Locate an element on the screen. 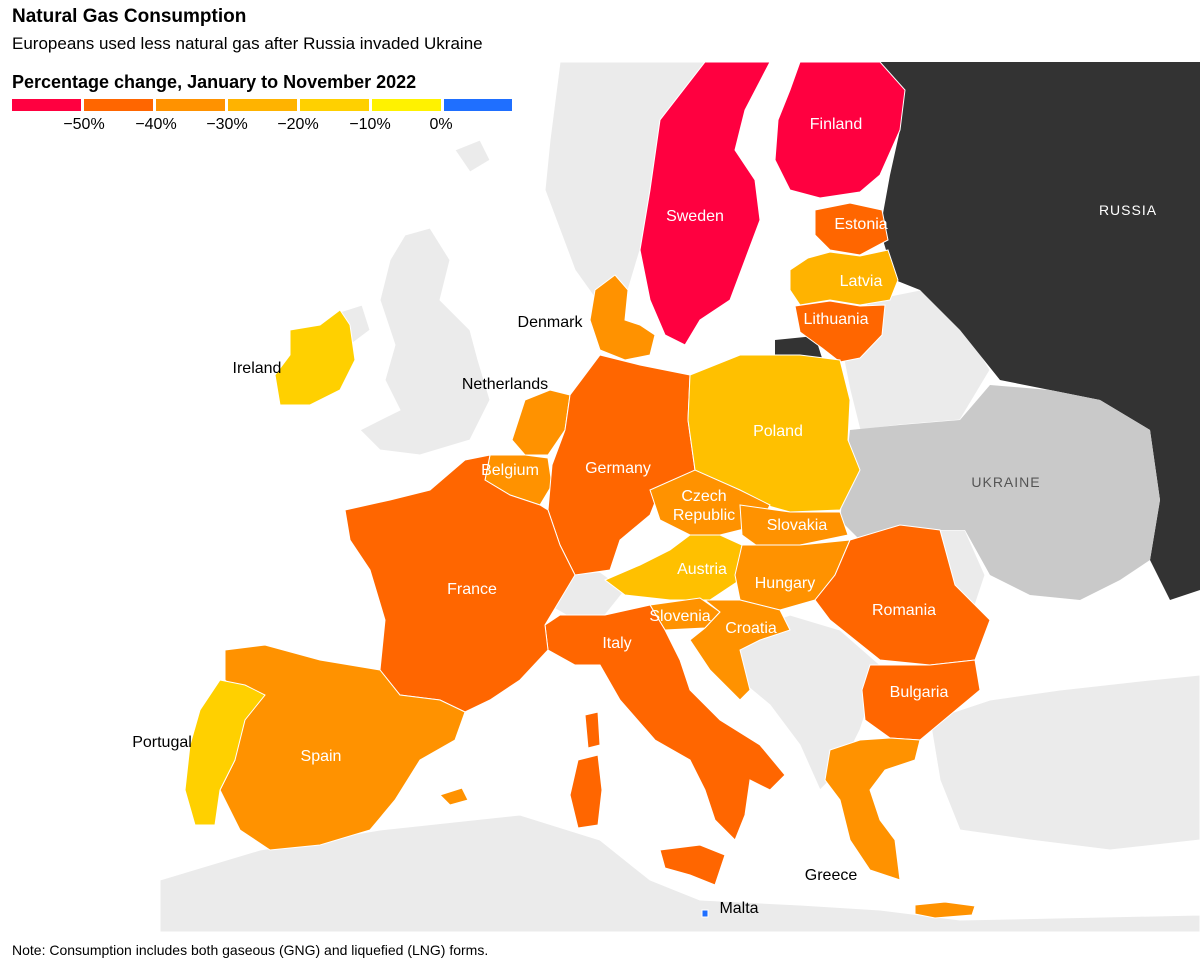  label-netherlands: Netherlands is located at coordinates (505, 384).